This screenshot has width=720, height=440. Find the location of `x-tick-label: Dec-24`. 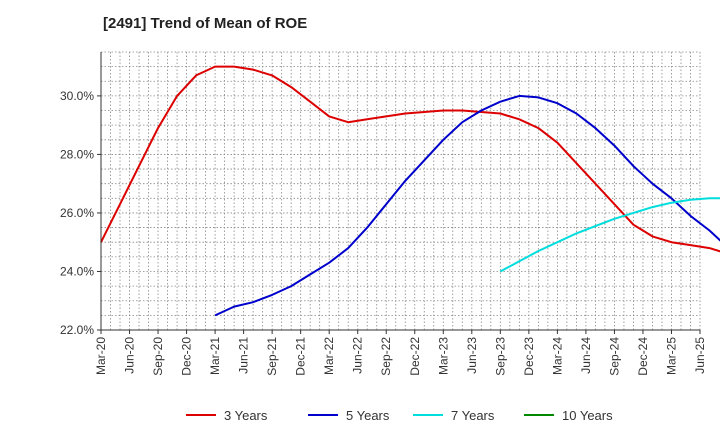

x-tick-label: Dec-24 is located at coordinates (643, 356).